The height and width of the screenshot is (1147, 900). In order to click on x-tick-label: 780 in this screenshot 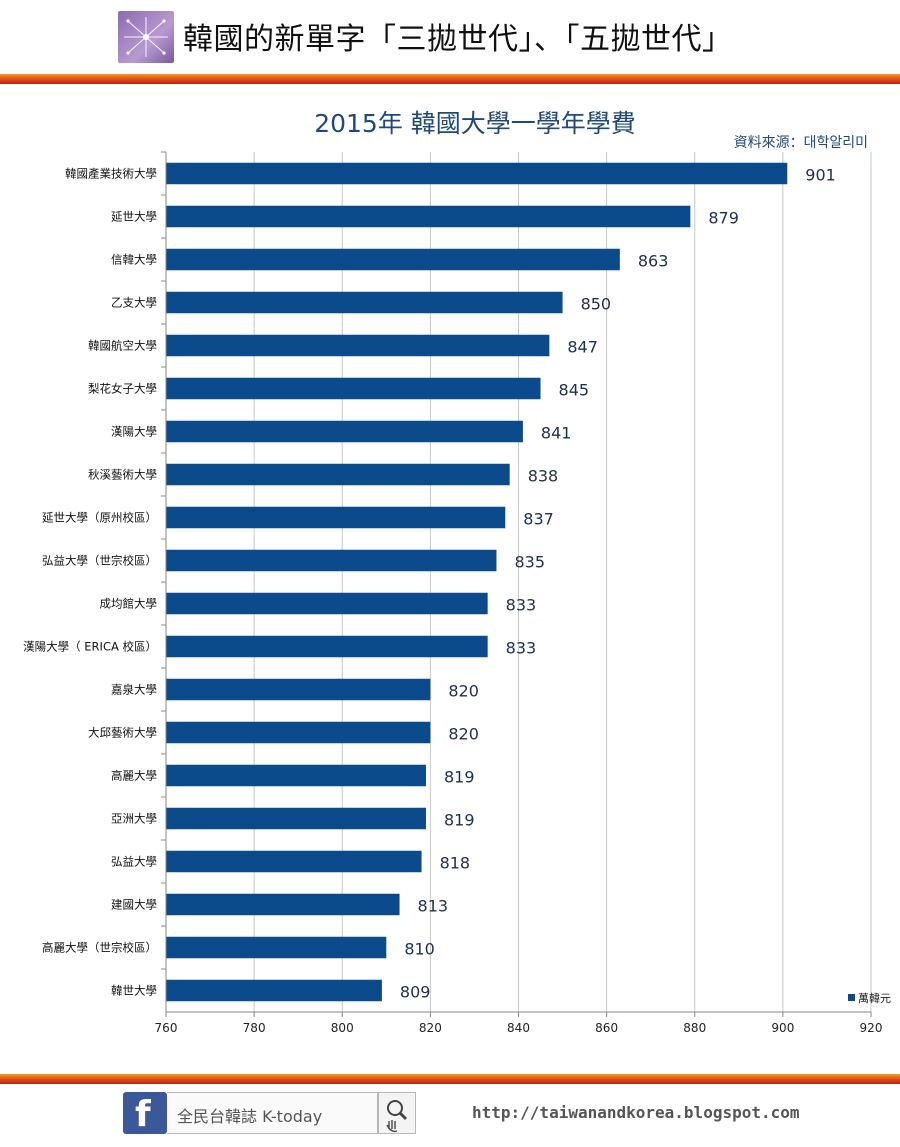, I will do `click(254, 1028)`.